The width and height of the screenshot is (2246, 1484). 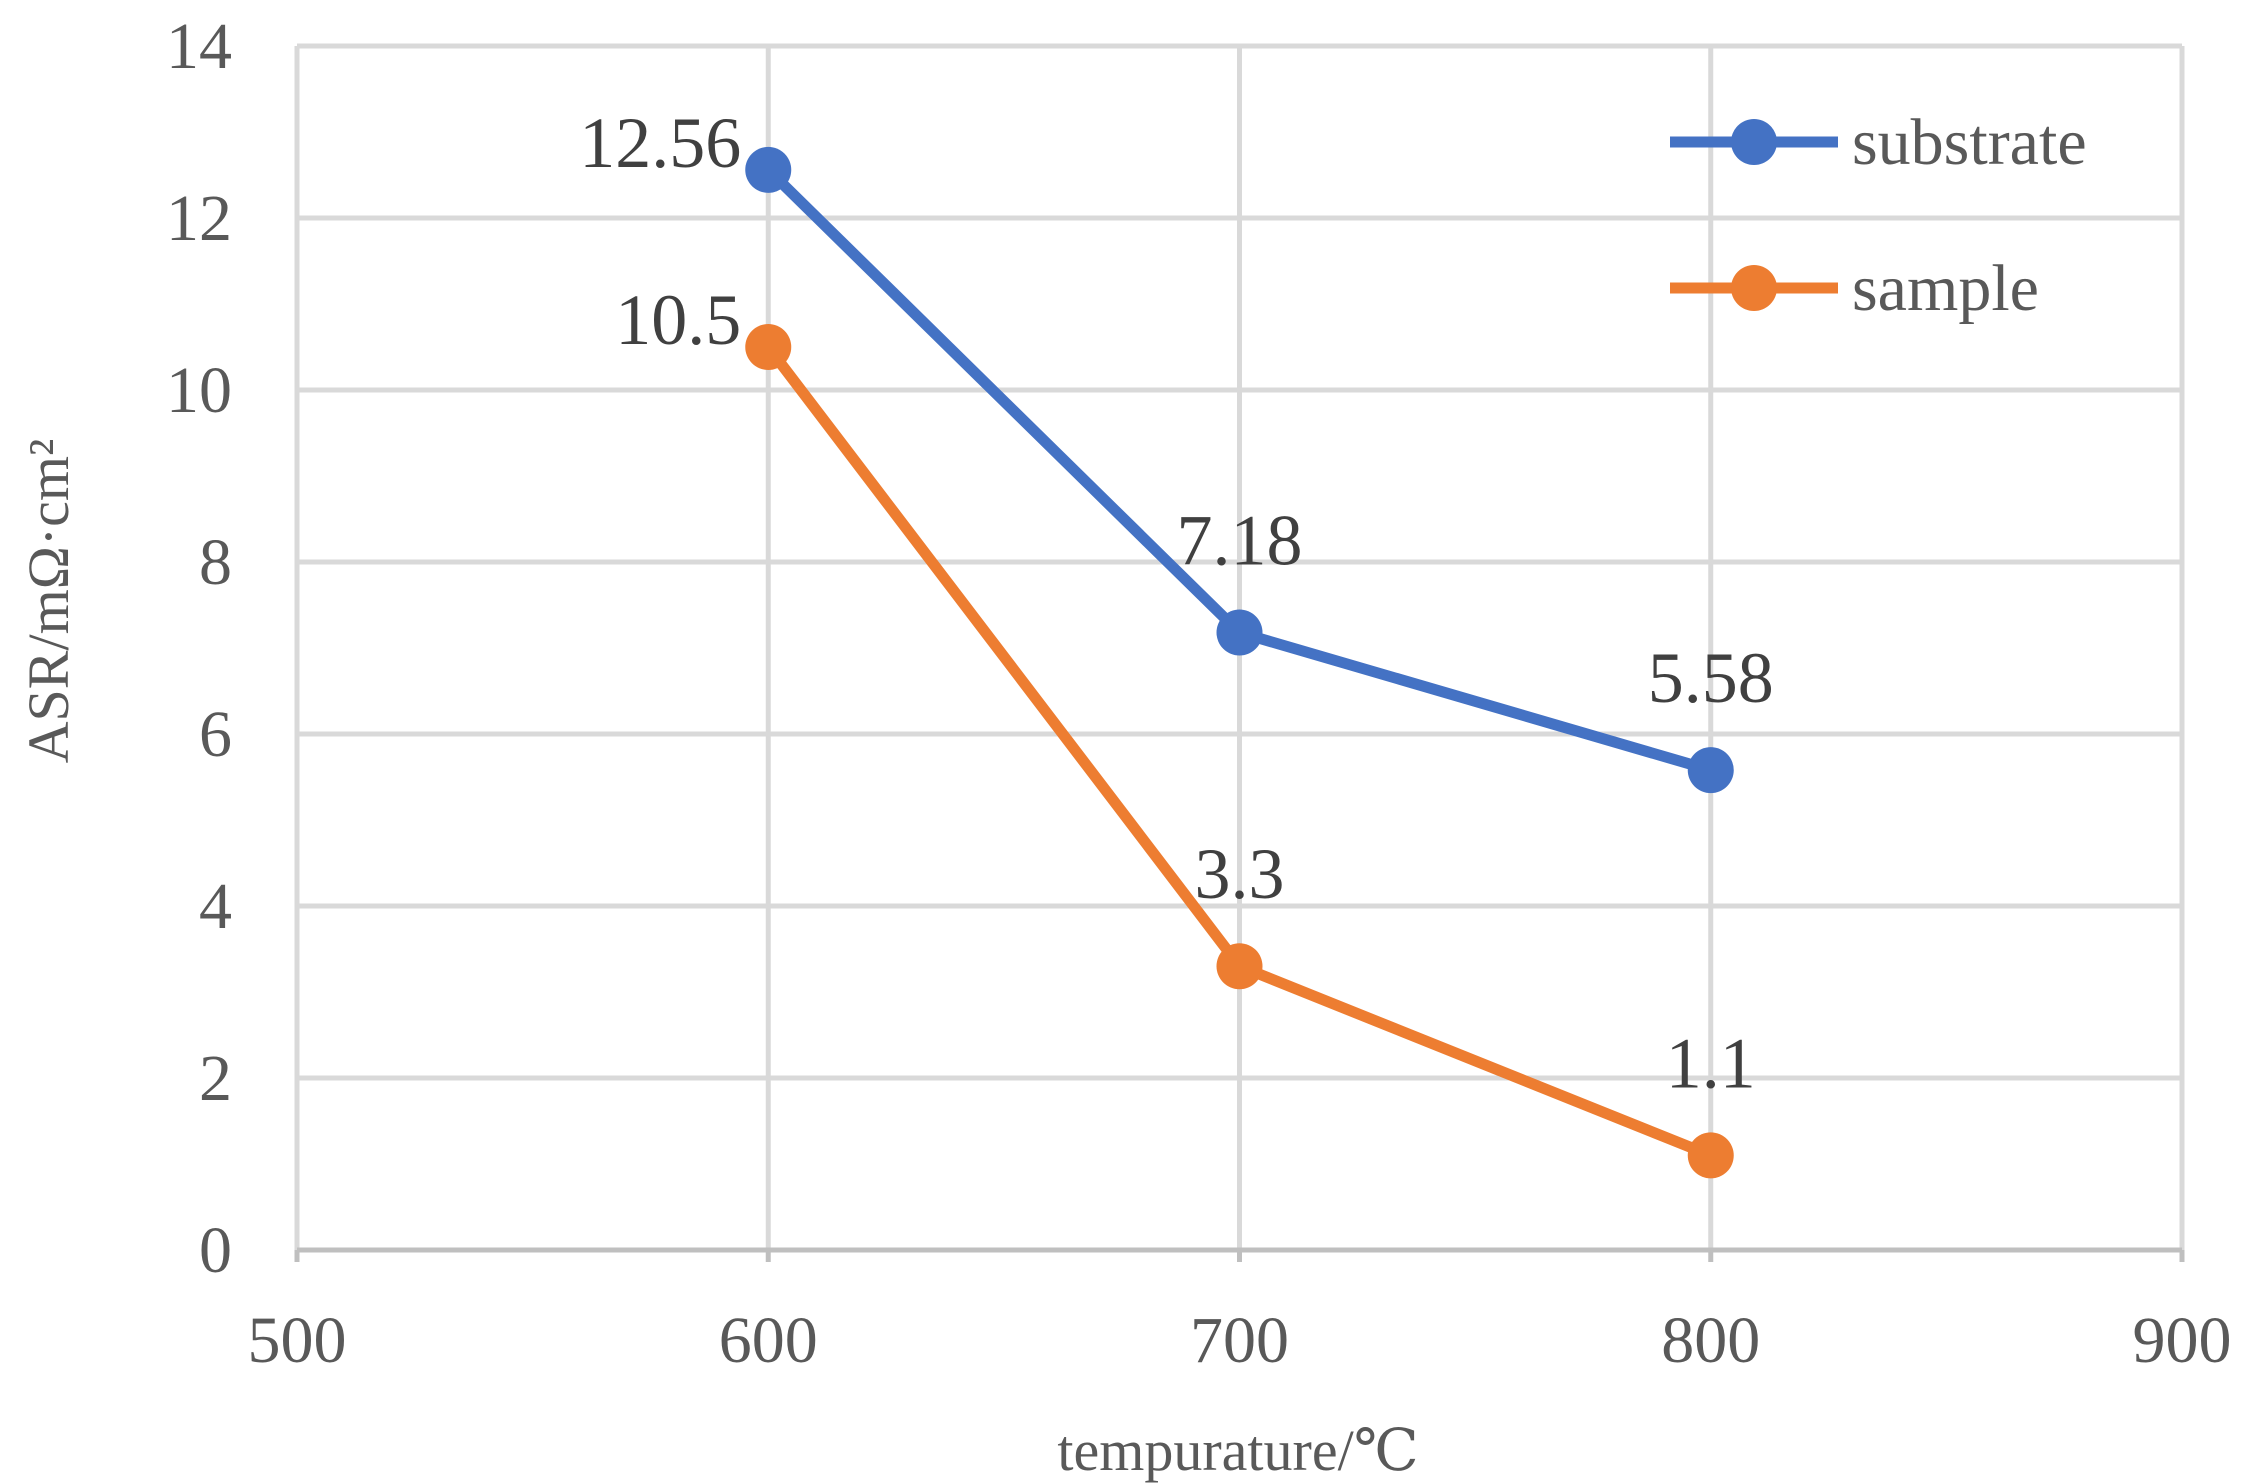 What do you see at coordinates (215, 1250) in the screenshot?
I see `y-tick-label: 0` at bounding box center [215, 1250].